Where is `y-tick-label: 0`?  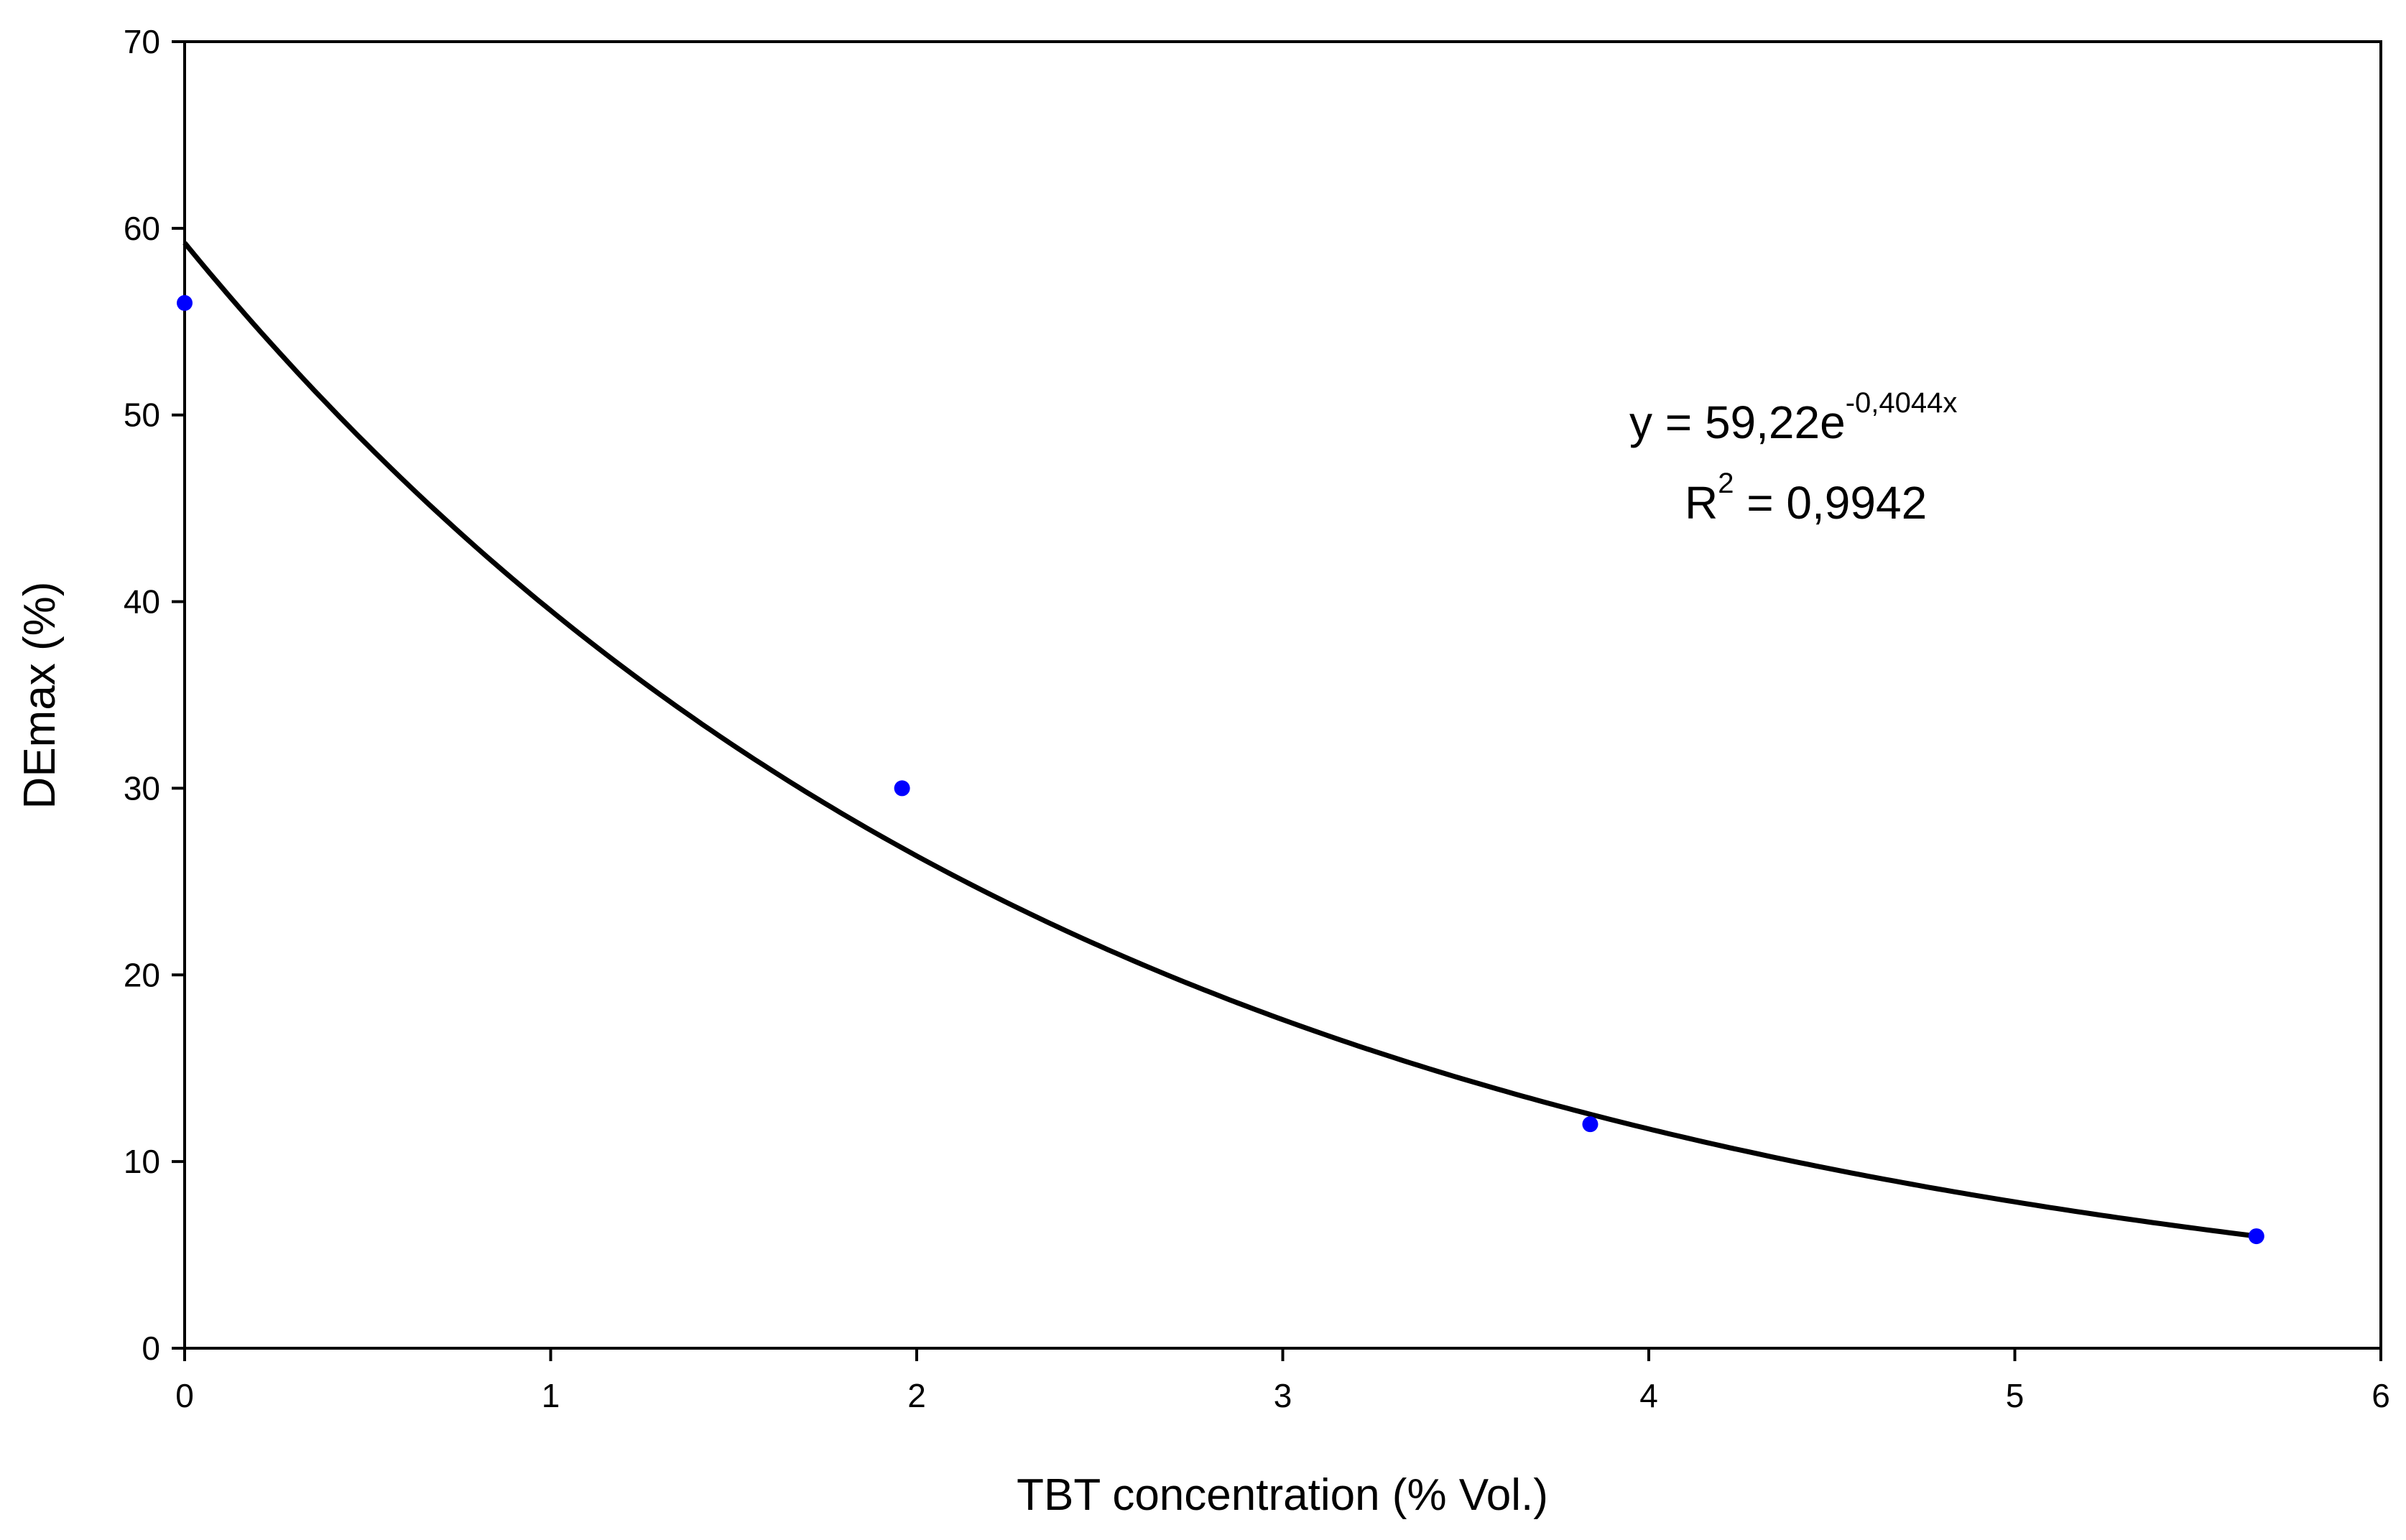 y-tick-label: 0 is located at coordinates (151, 1348).